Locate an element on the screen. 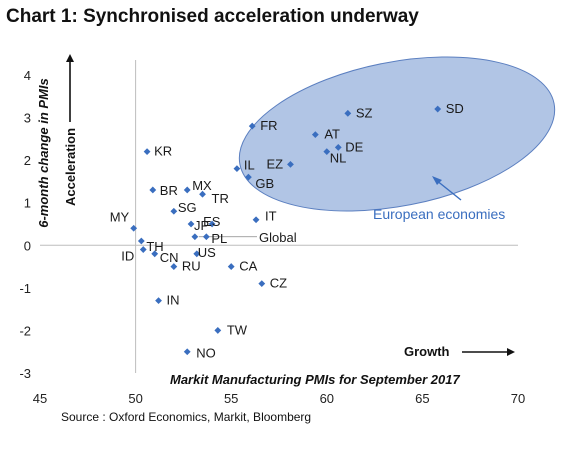  cluster-label: European economies is located at coordinates (439, 214).